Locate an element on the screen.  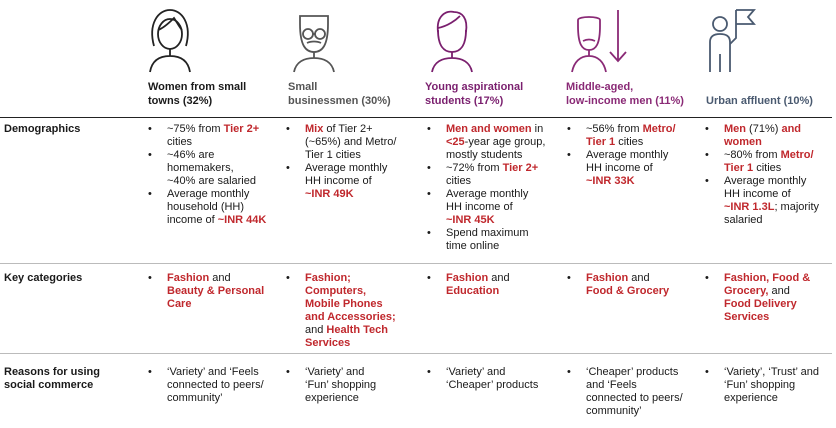
segment-header-women: Women from small towns (32%) is located at coordinates (197, 94).